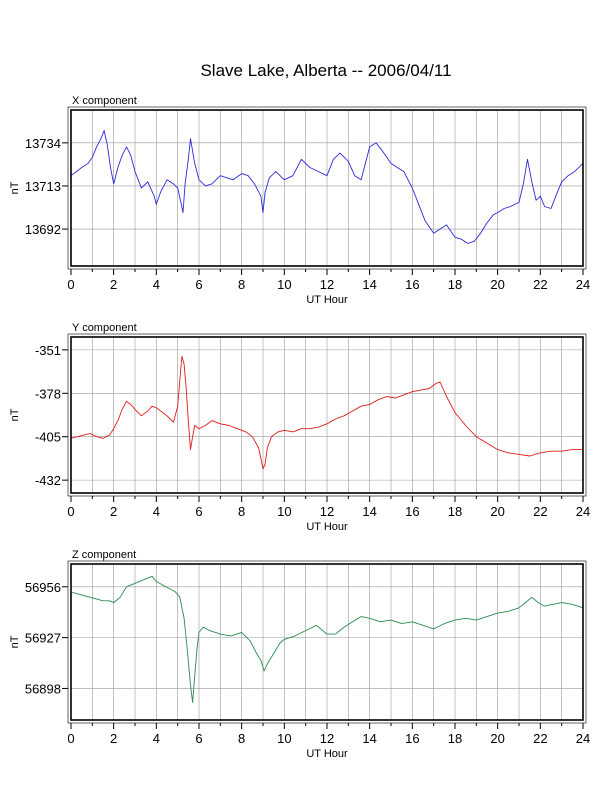 The width and height of the screenshot is (612, 792). What do you see at coordinates (48, 437) in the screenshot?
I see `y-tick-label: -405` at bounding box center [48, 437].